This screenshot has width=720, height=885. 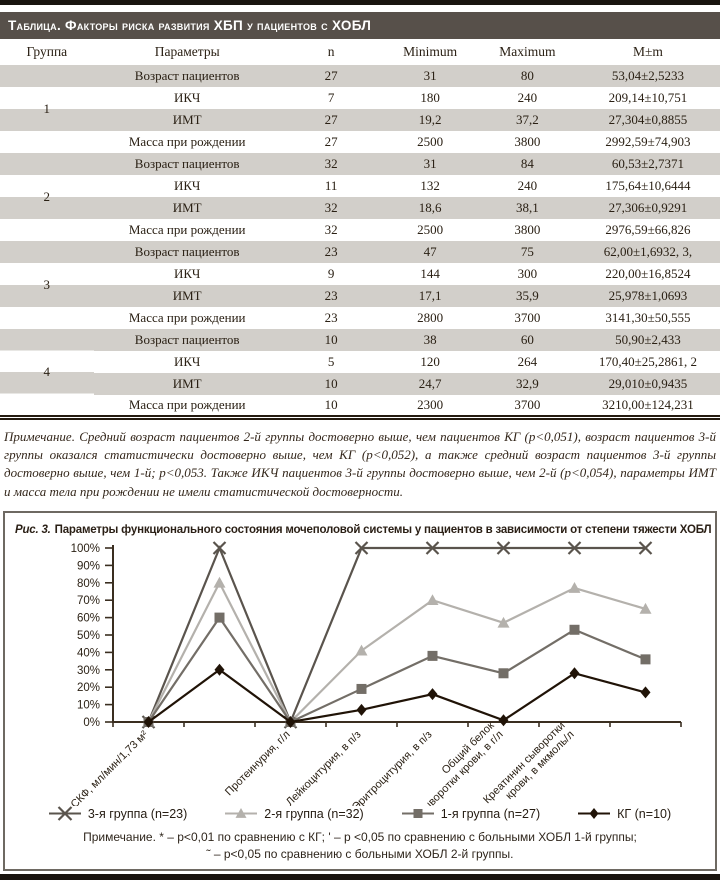 I want to click on bottom-border-bar, so click(x=360, y=876).